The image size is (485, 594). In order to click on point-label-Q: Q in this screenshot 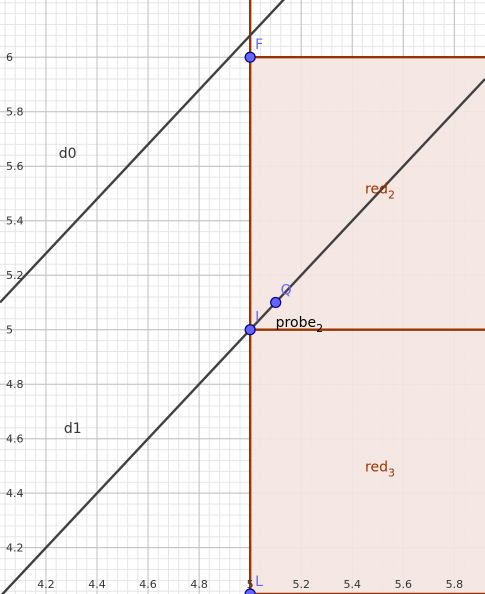, I will do `click(286, 290)`.